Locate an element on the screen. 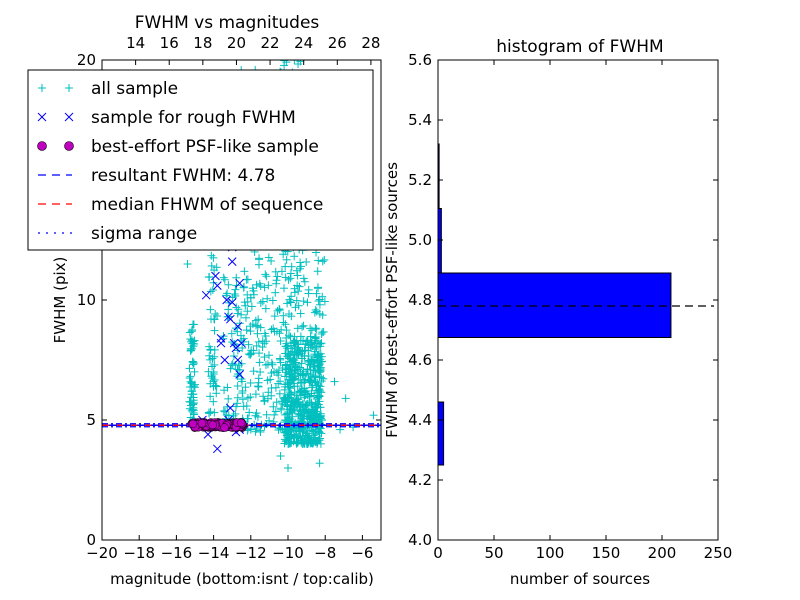 This screenshot has height=600, width=800. psf-sample-point is located at coordinates (224, 427).